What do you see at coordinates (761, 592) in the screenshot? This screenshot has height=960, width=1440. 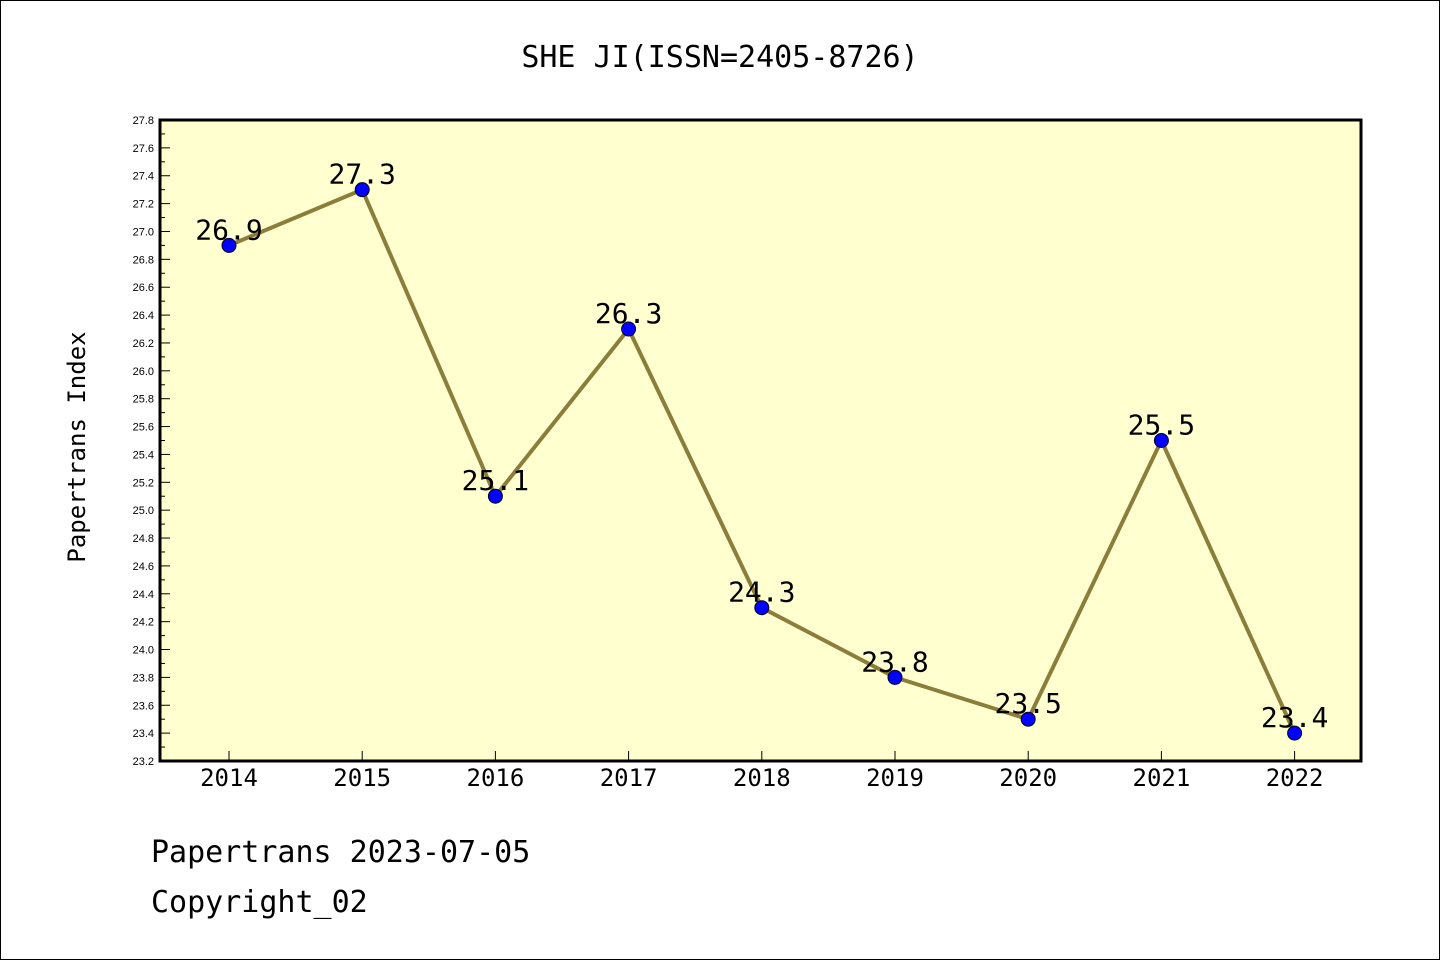 I see `data-label-2018: 24.3` at bounding box center [761, 592].